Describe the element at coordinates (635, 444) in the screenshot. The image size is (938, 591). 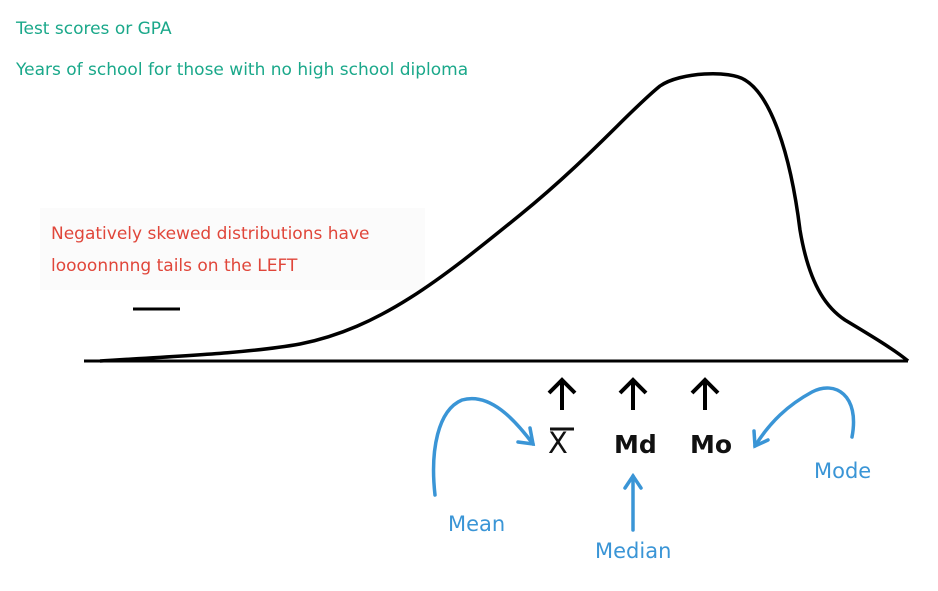
I see `median-symbol: Md` at that location.